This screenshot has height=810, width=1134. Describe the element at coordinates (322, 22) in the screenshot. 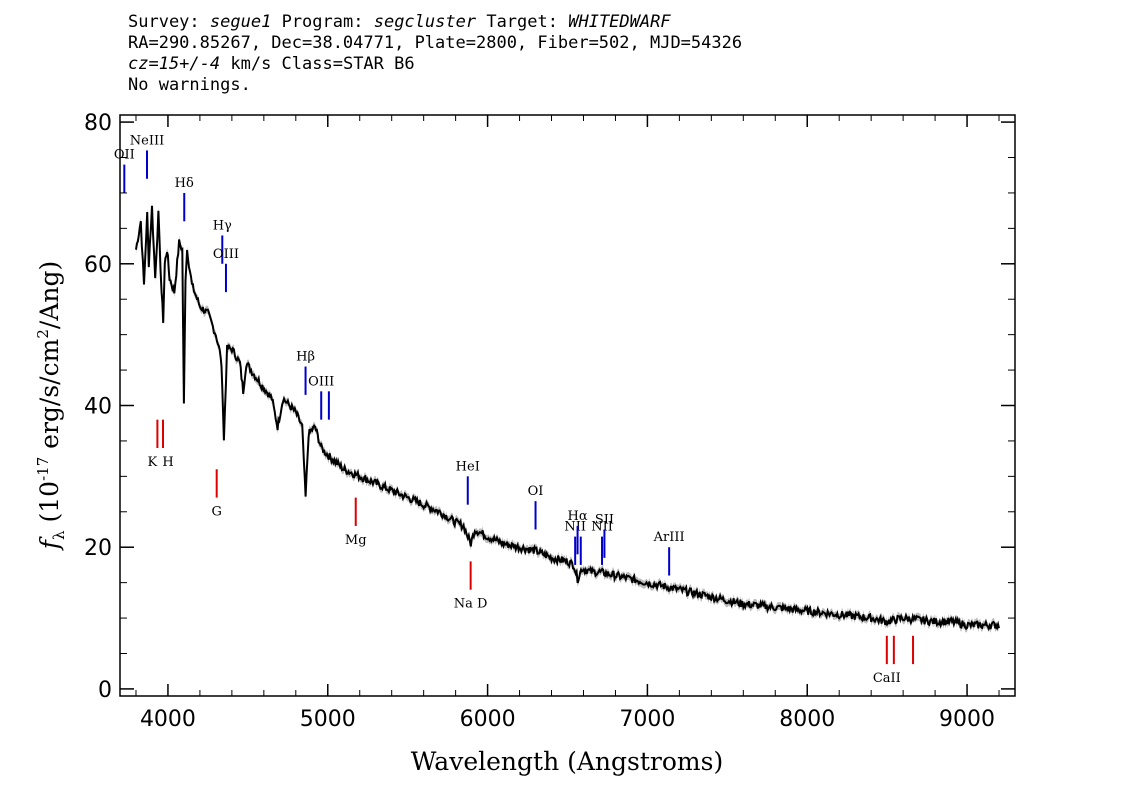

I see `program-label: Program:` at that location.